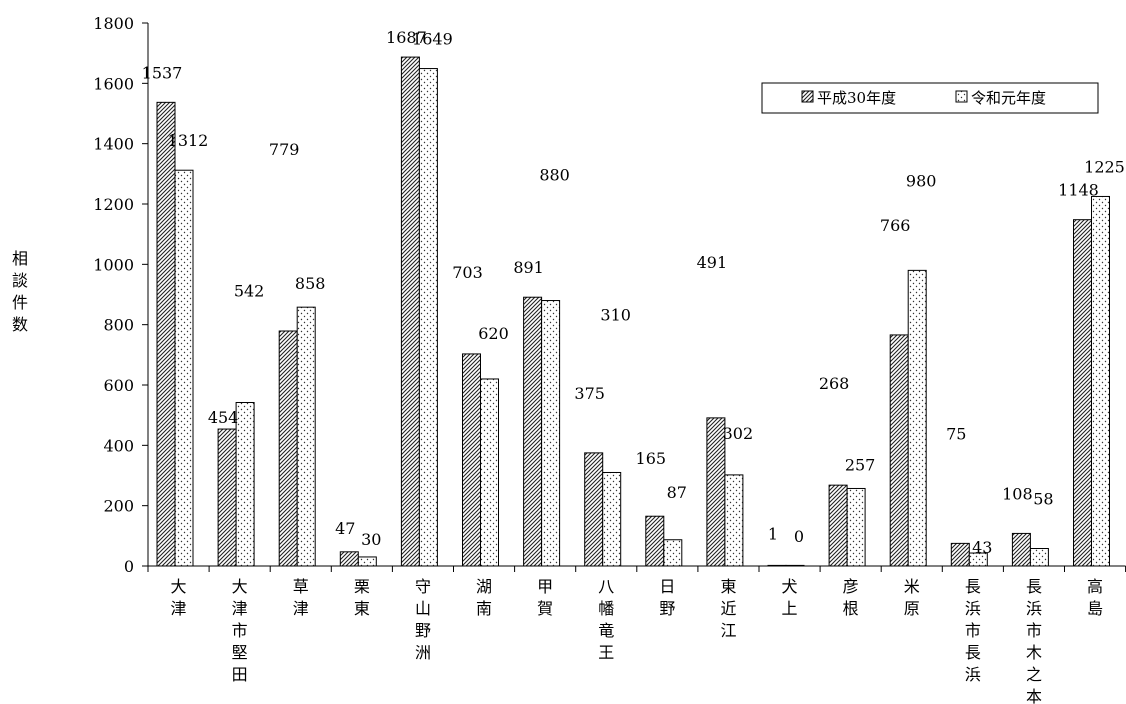 This screenshot has width=1126, height=704. I want to click on y-tick-label: 400, so click(118, 445).